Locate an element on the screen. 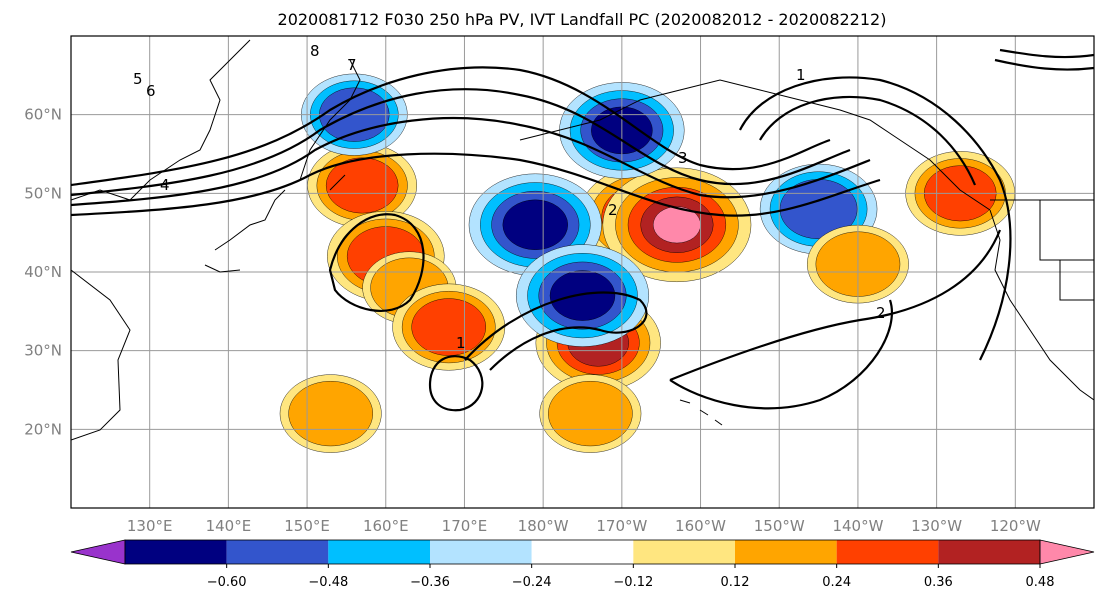 This screenshot has width=1105, height=601. lon-tick-label: 170°W is located at coordinates (621, 526).